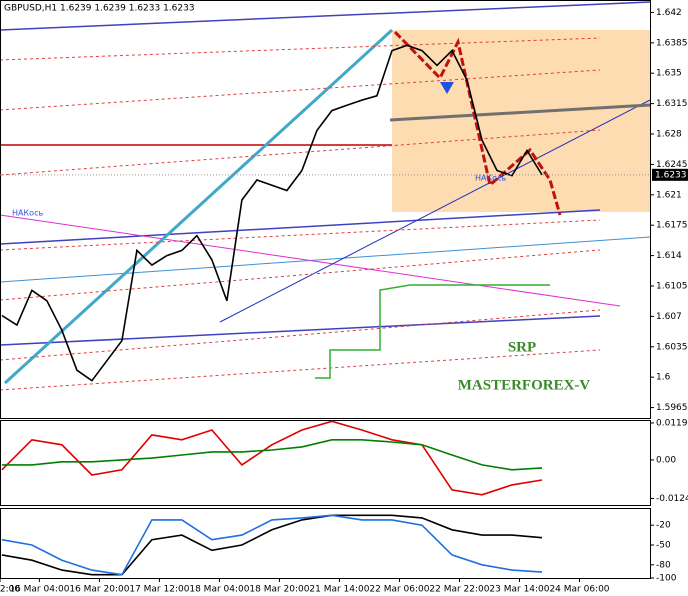 This screenshot has height=596, width=688. Describe the element at coordinates (669, 256) in the screenshot. I see `y-tick-label: 1.614` at that location.